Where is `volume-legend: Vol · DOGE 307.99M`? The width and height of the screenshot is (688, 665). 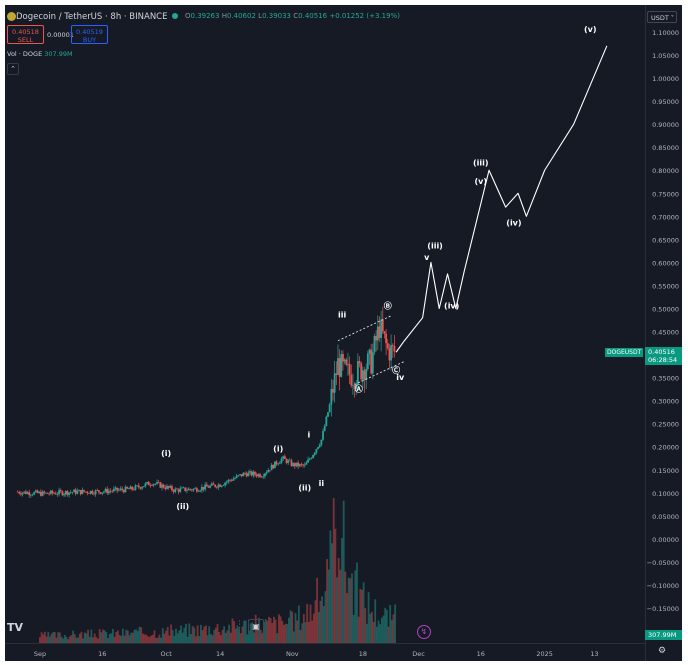 volume-legend: Vol · DOGE 307.99M is located at coordinates (40, 54).